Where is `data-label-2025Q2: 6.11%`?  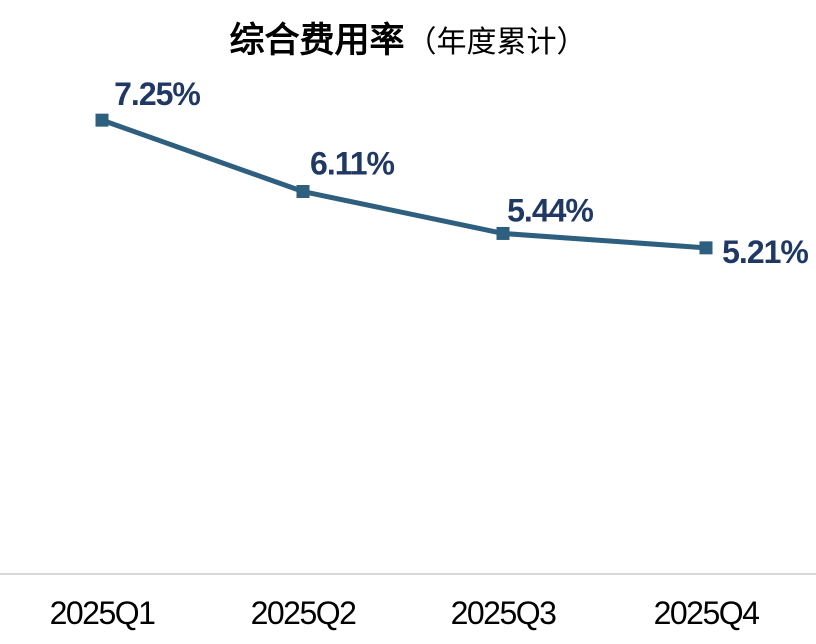 data-label-2025Q2: 6.11% is located at coordinates (352, 164).